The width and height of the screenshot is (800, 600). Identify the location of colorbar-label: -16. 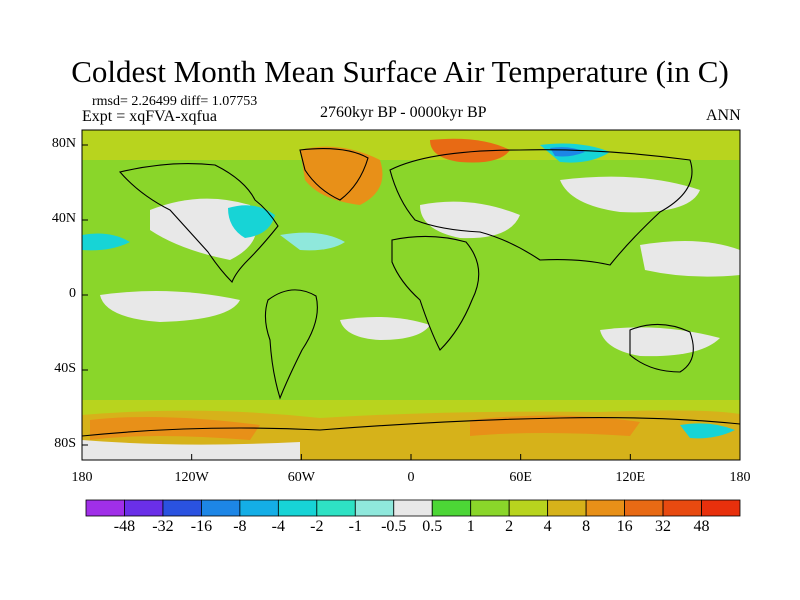
(201, 526).